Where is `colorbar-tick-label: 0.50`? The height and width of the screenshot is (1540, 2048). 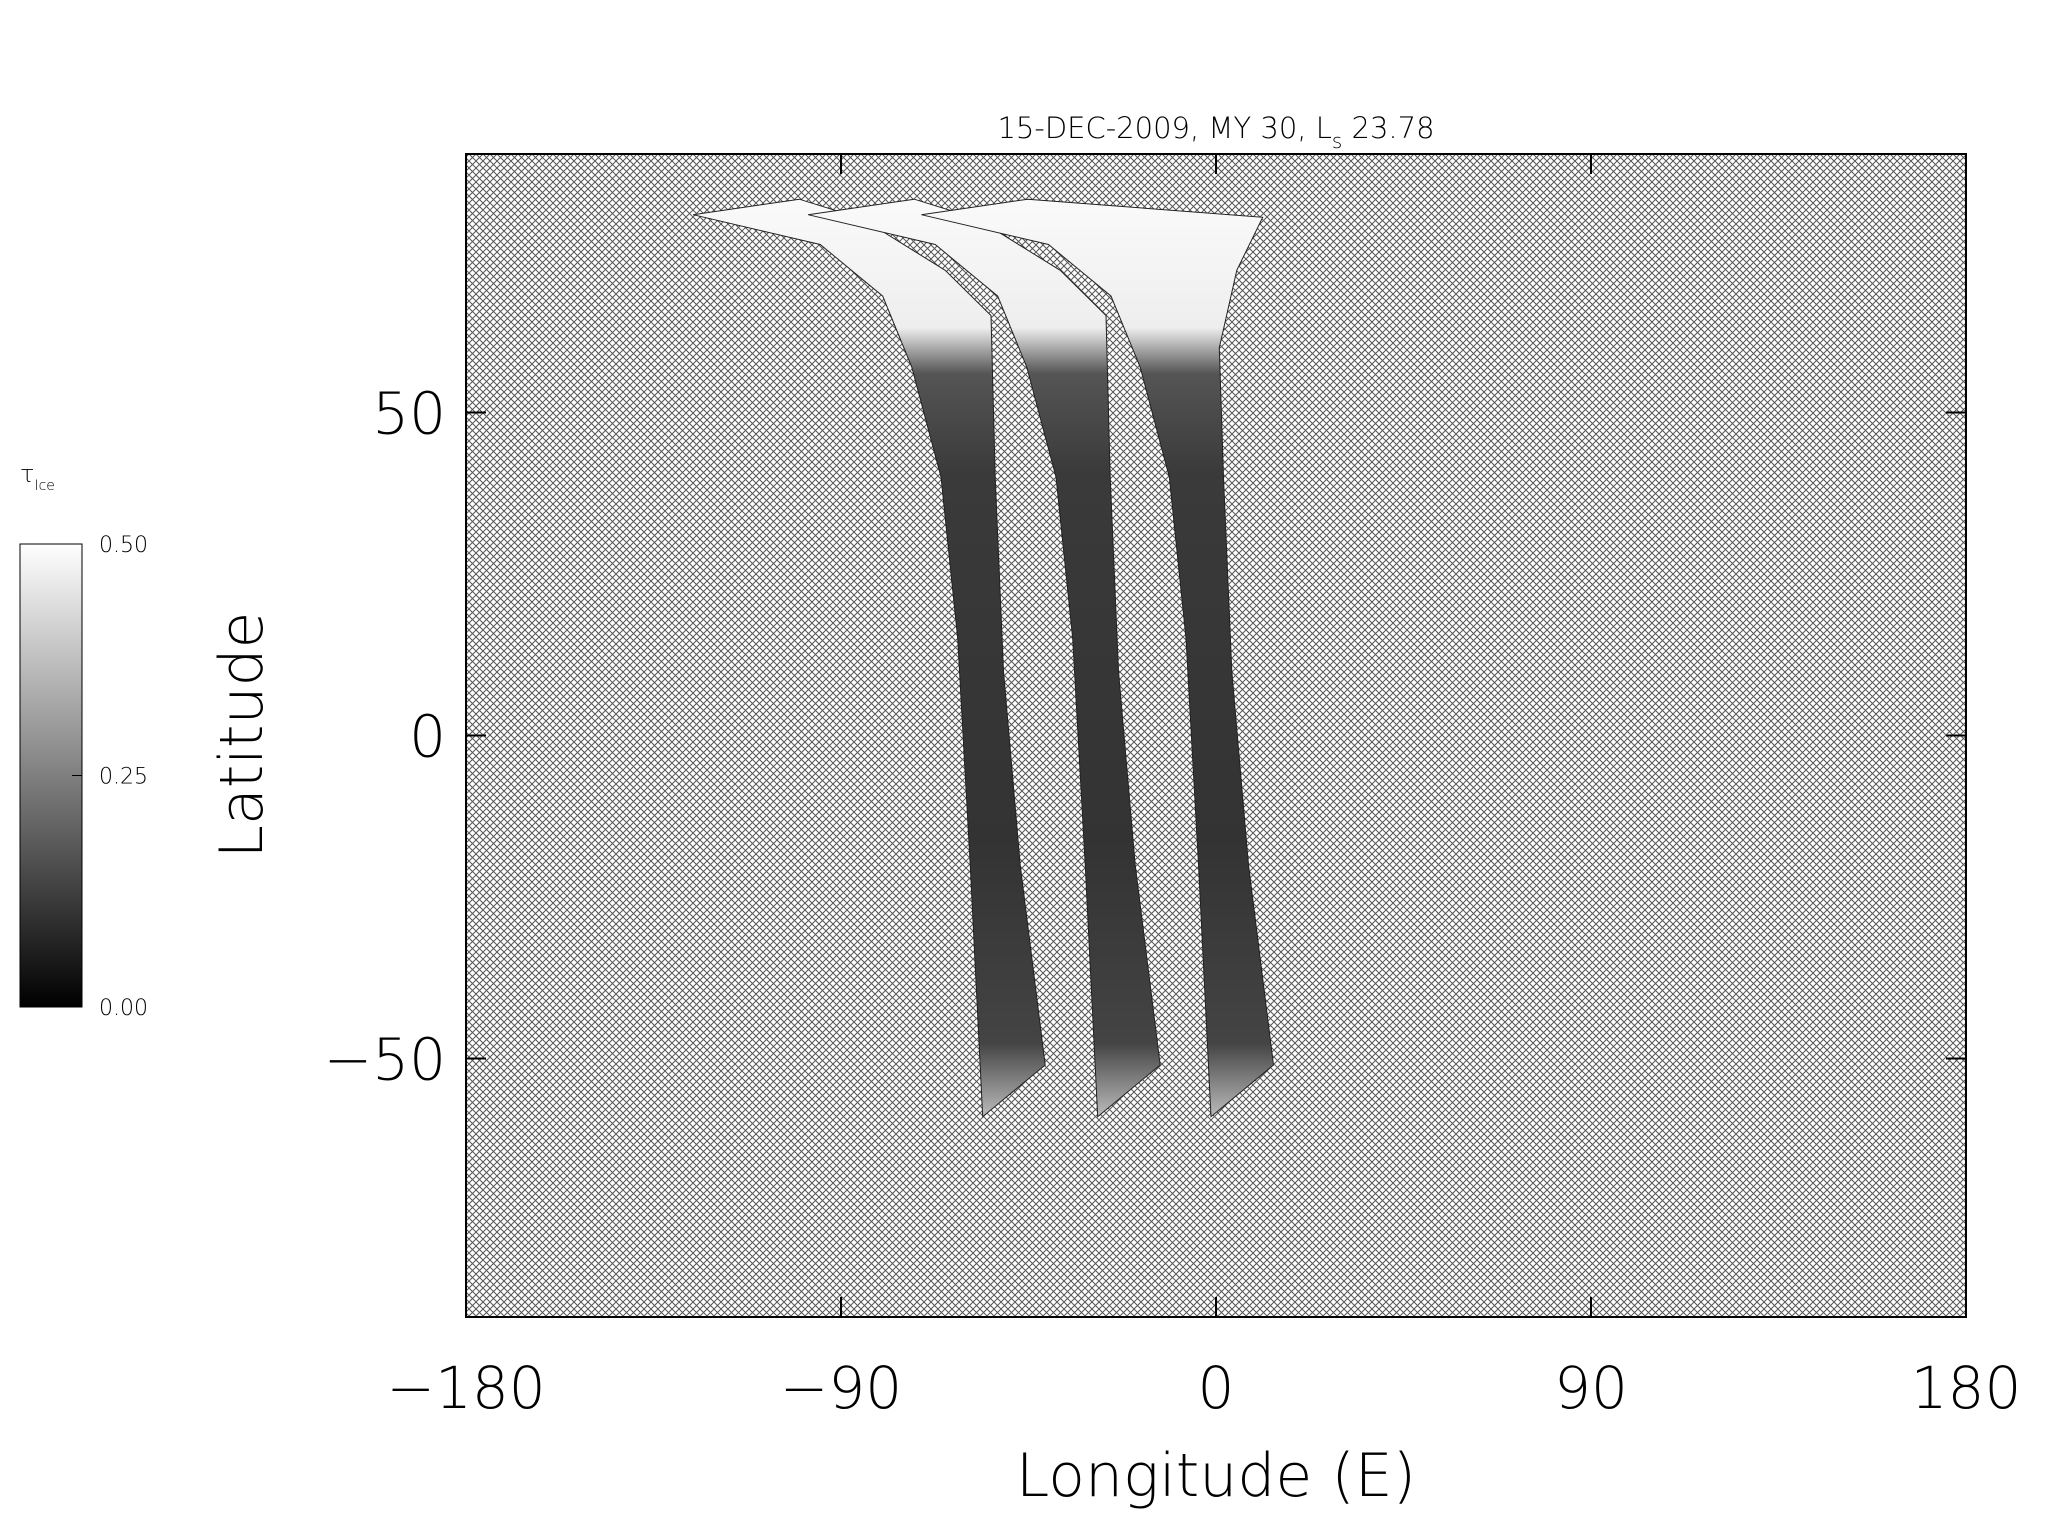 colorbar-tick-label: 0.50 is located at coordinates (123, 545).